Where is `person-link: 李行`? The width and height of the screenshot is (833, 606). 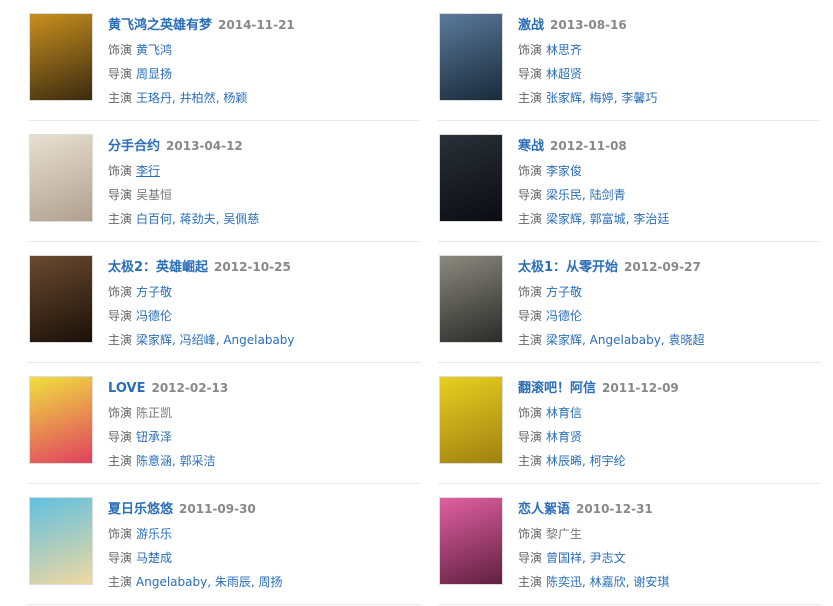 person-link: 李行 is located at coordinates (148, 171).